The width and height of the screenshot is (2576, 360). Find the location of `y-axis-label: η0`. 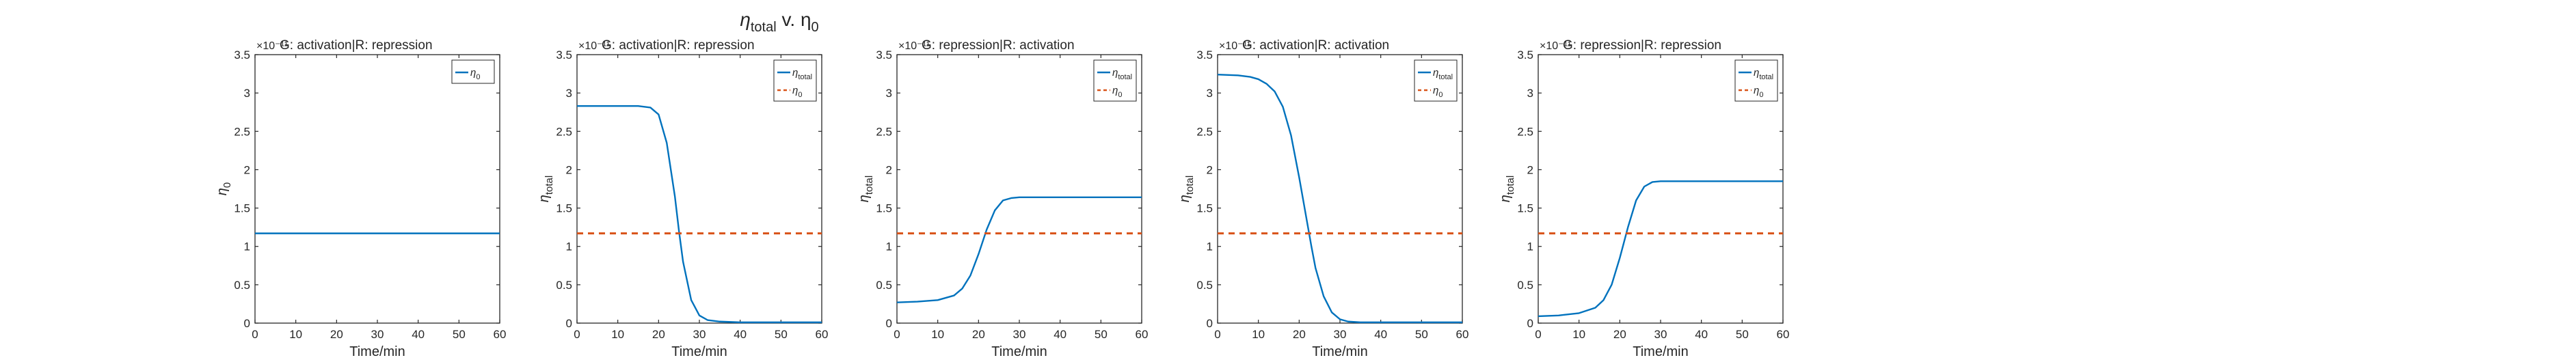

y-axis-label: η0 is located at coordinates (224, 188).